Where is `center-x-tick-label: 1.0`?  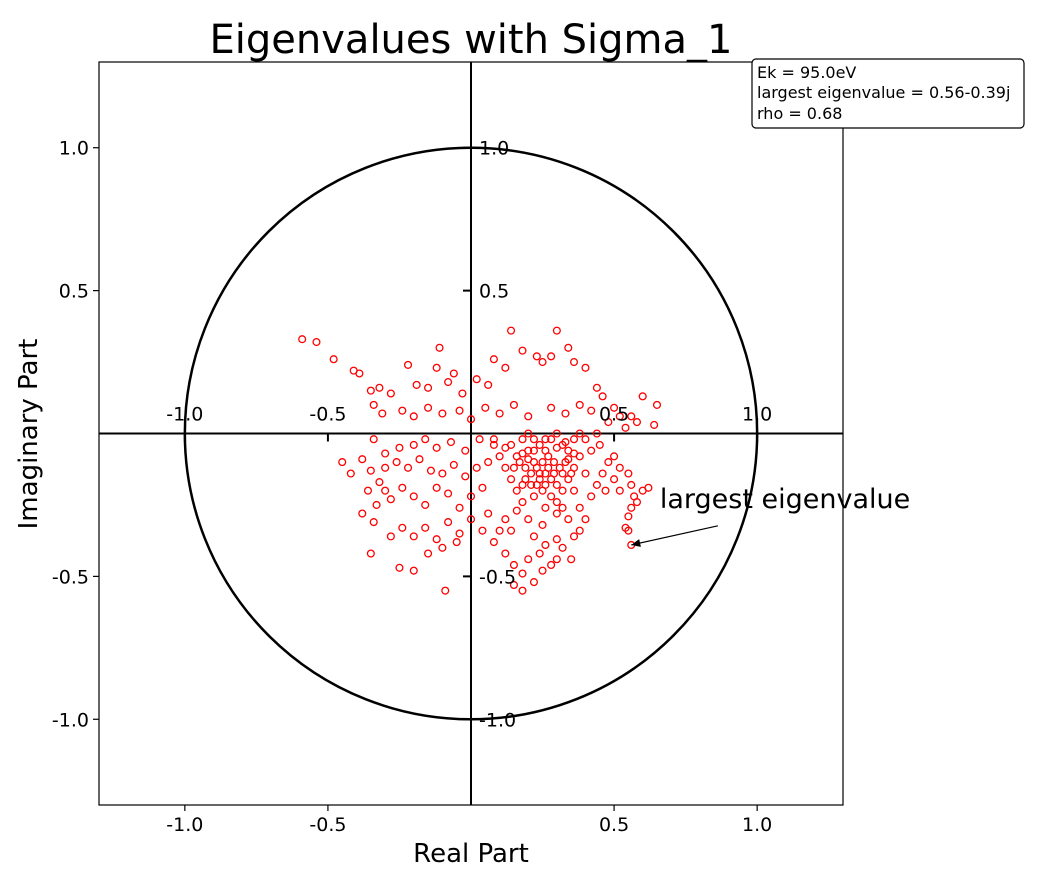 center-x-tick-label: 1.0 is located at coordinates (757, 415).